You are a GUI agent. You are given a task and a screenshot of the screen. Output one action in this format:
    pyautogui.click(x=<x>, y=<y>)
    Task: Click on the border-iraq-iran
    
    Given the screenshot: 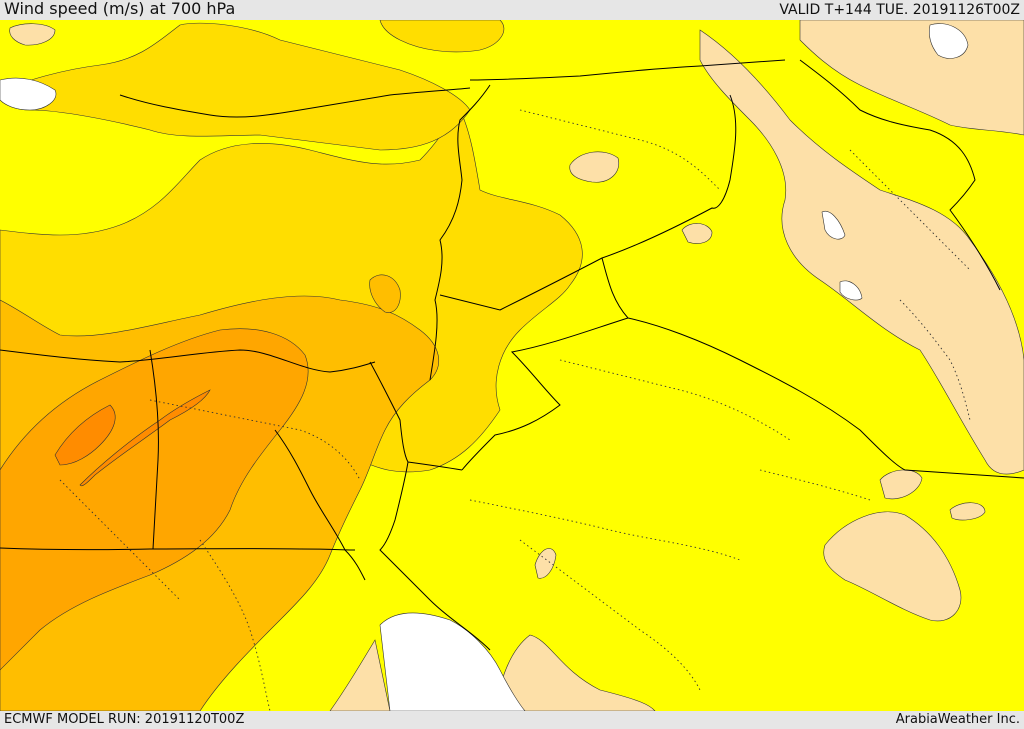 What is the action you would take?
    pyautogui.click(x=900, y=175)
    